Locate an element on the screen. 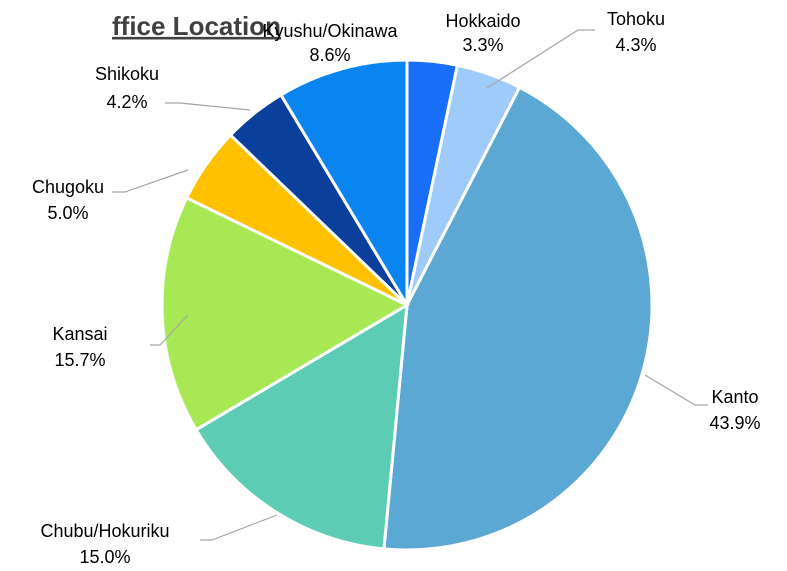 This screenshot has height=571, width=787. slice-name: Chugoku is located at coordinates (68, 187).